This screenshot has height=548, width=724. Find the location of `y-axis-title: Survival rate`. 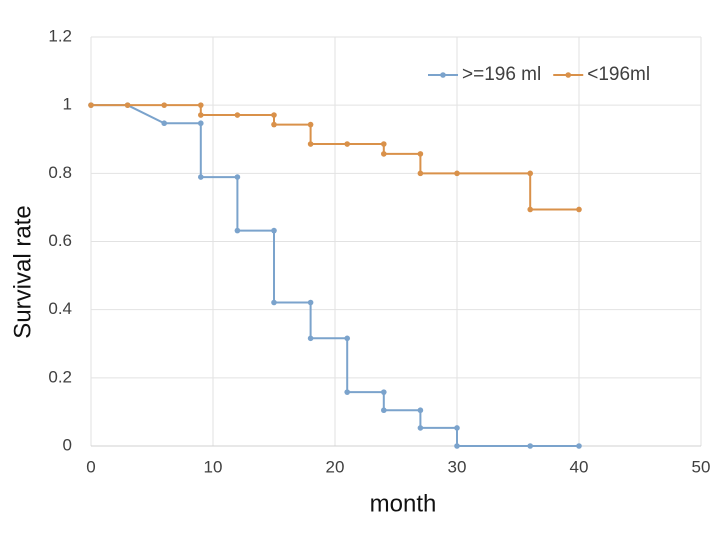

y-axis-title: Survival rate is located at coordinates (22, 271).